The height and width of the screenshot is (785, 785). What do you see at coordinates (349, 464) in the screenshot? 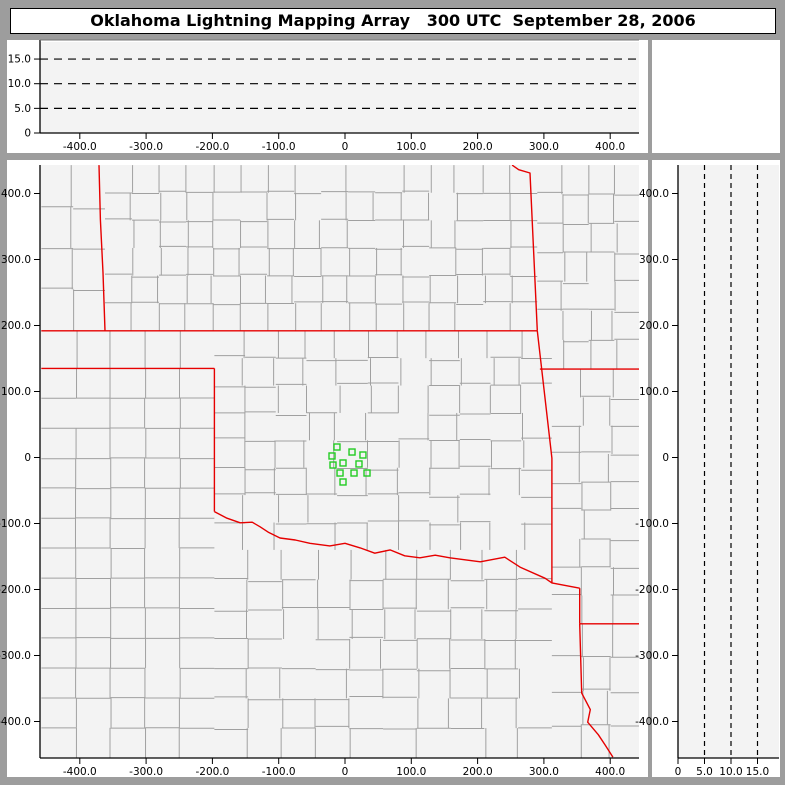
I see `lma-stations` at bounding box center [349, 464].